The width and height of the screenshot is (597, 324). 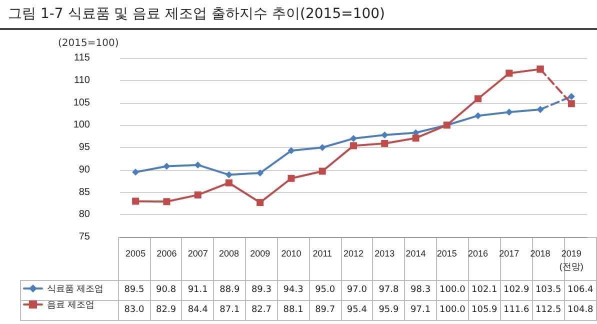 I want to click on legend-label: 식료품 제조업, so click(x=75, y=289).